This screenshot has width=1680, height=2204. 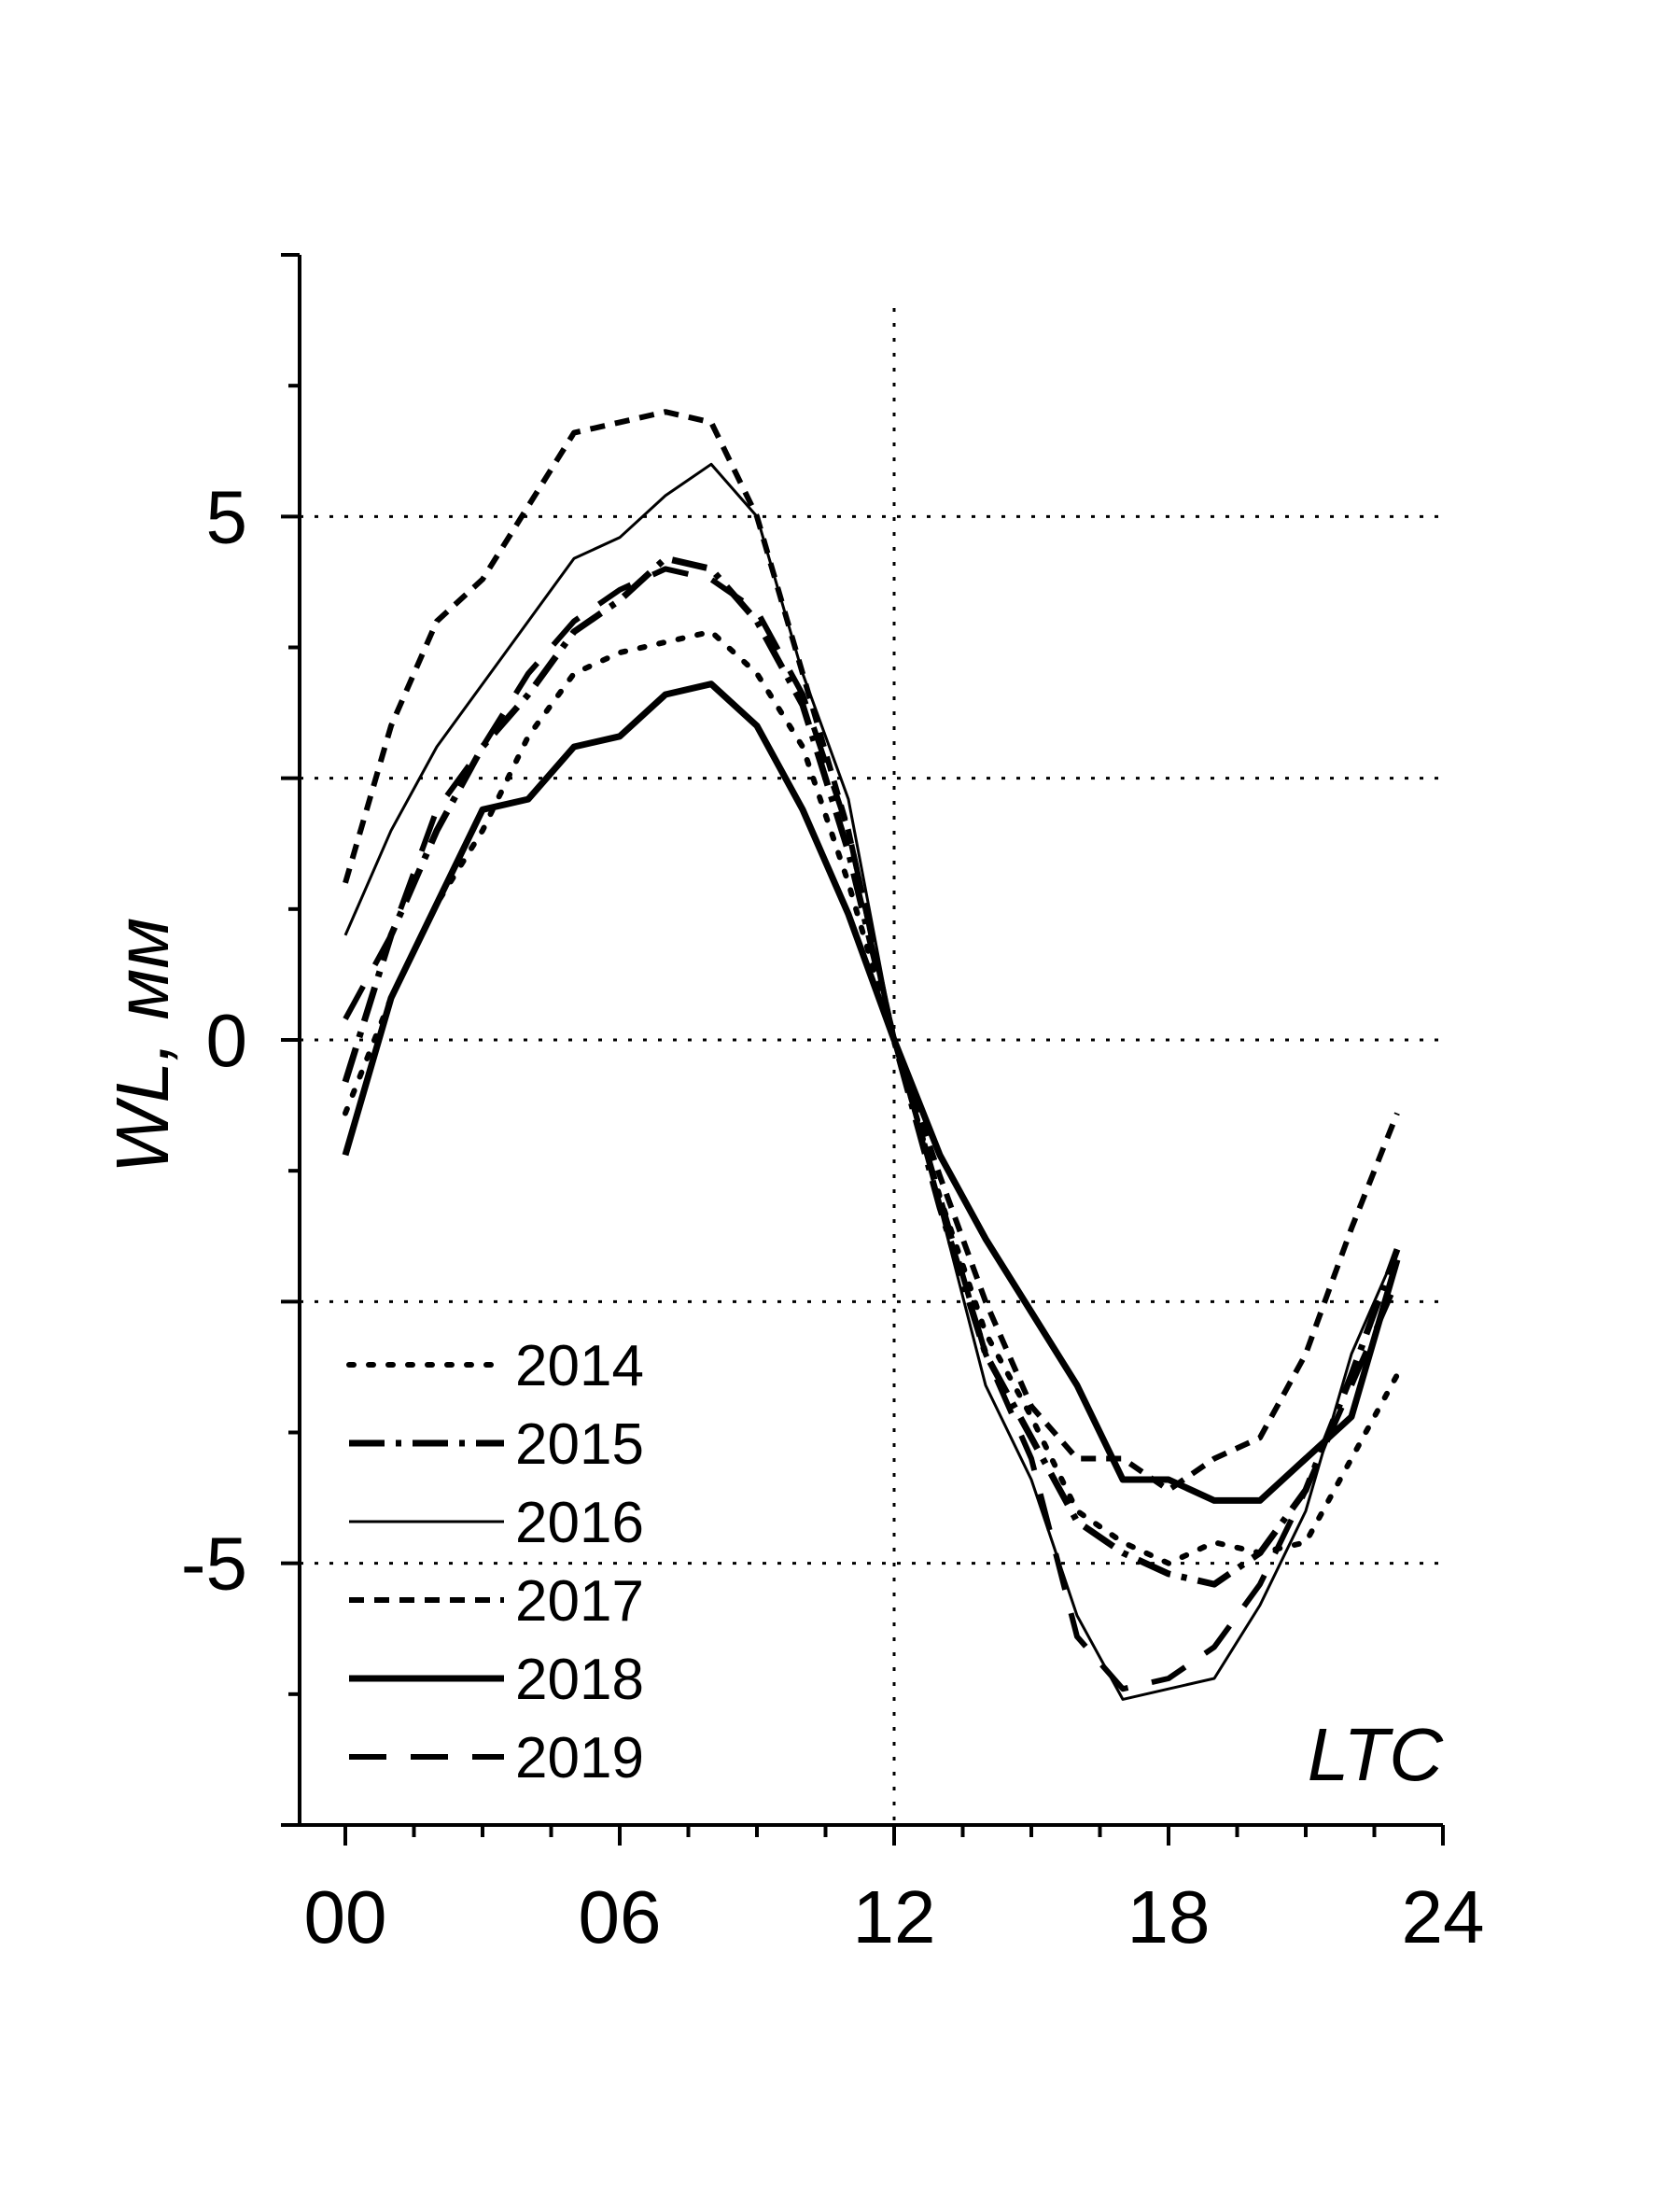 What do you see at coordinates (345, 1917) in the screenshot?
I see `x-tick-label: 00` at bounding box center [345, 1917].